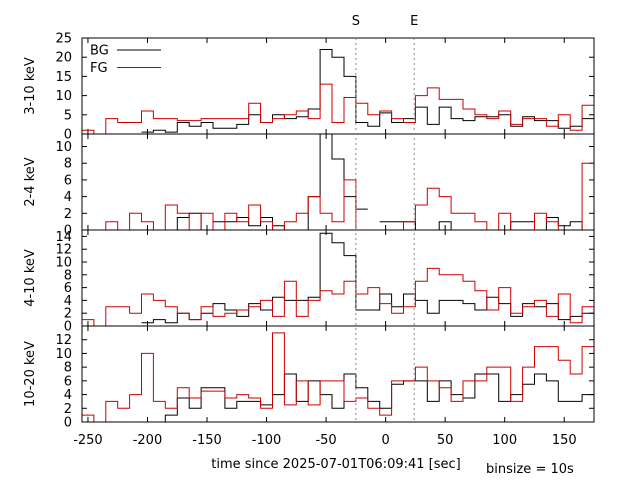 The image size is (640, 480). What do you see at coordinates (504, 440) in the screenshot?
I see `x-tick-label: 100` at bounding box center [504, 440].